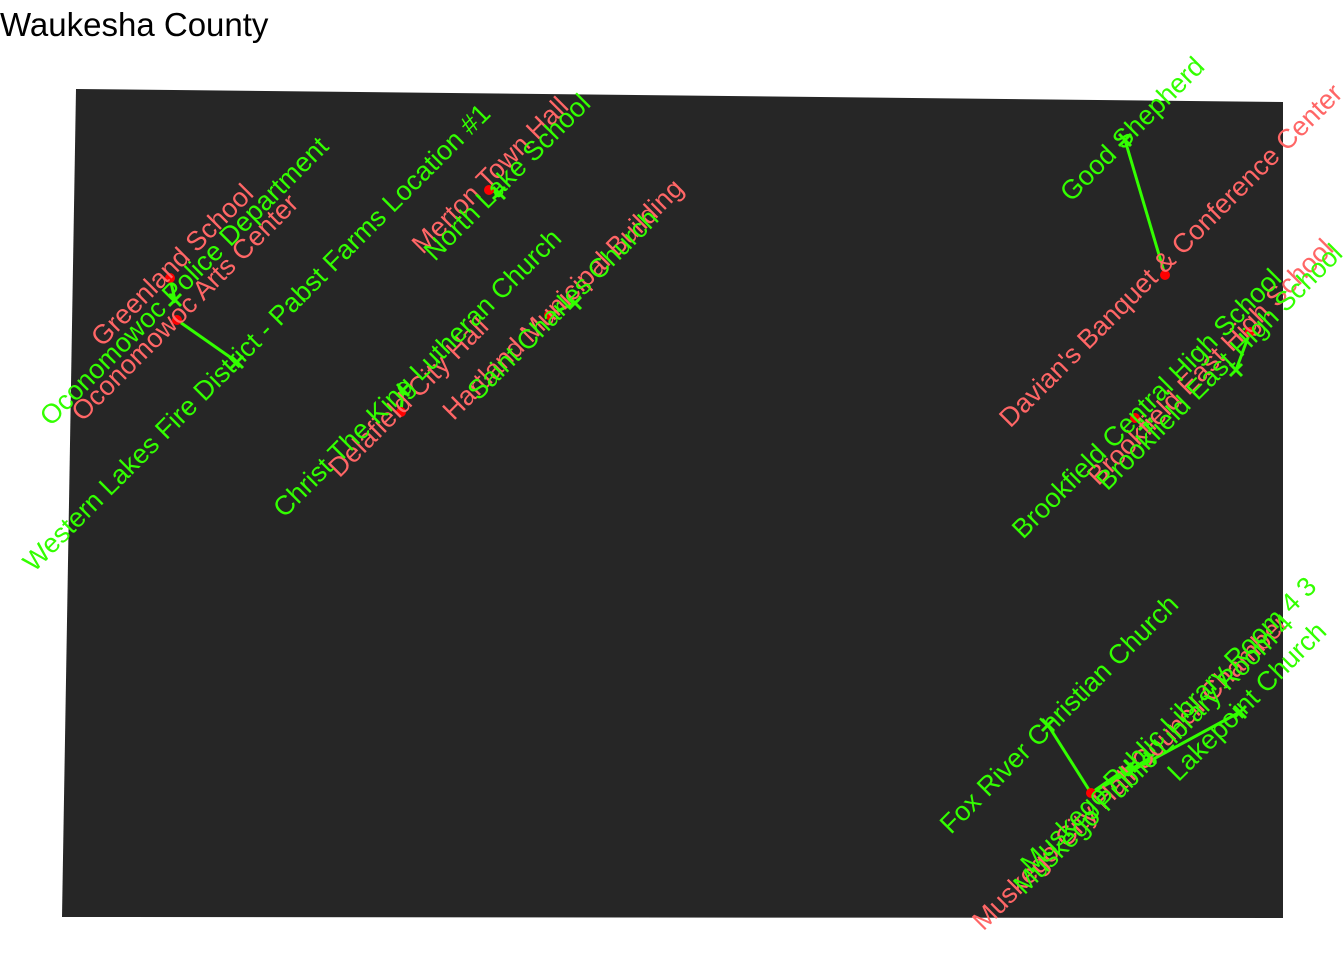  I want to click on map-title: Waukesha County, so click(134, 24).